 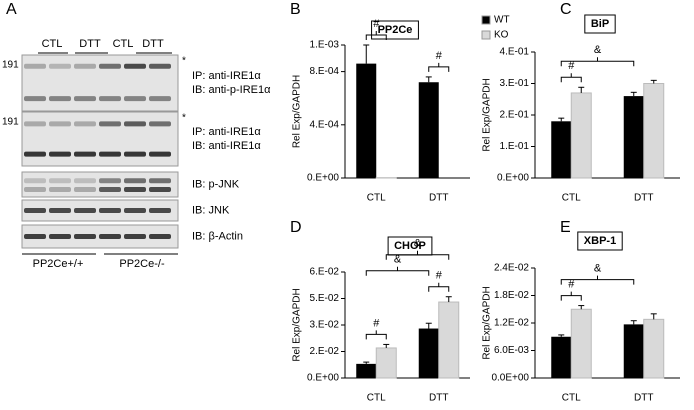 I want to click on y-tick-label: 8.E-04, so click(x=325, y=71).